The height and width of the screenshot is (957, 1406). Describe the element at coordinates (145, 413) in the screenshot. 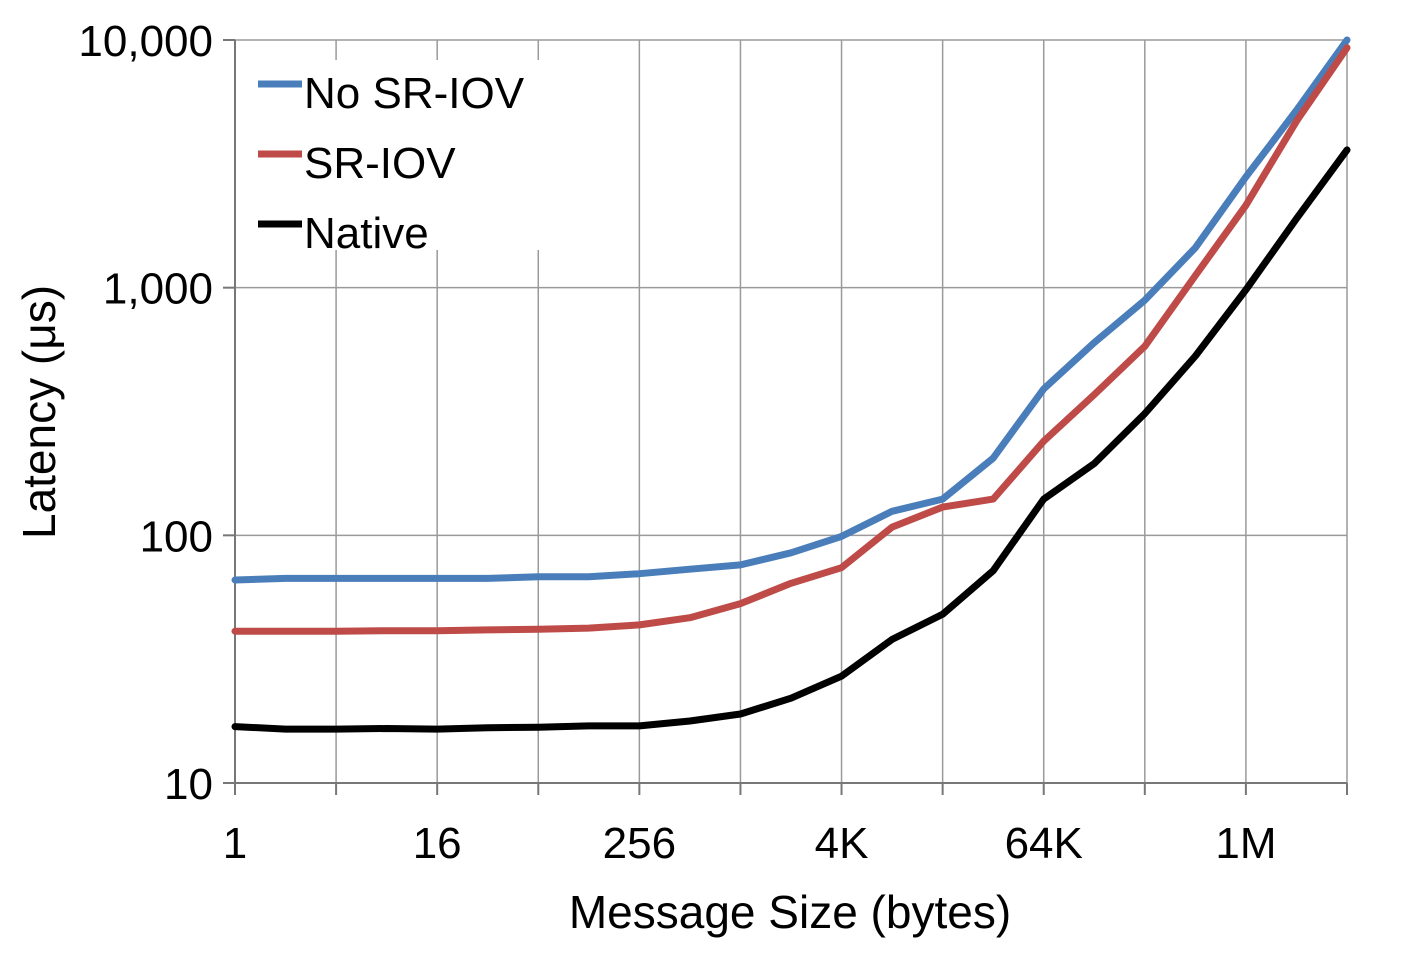

I see `y-tick-labels: 10 100 1,000 10,000` at that location.